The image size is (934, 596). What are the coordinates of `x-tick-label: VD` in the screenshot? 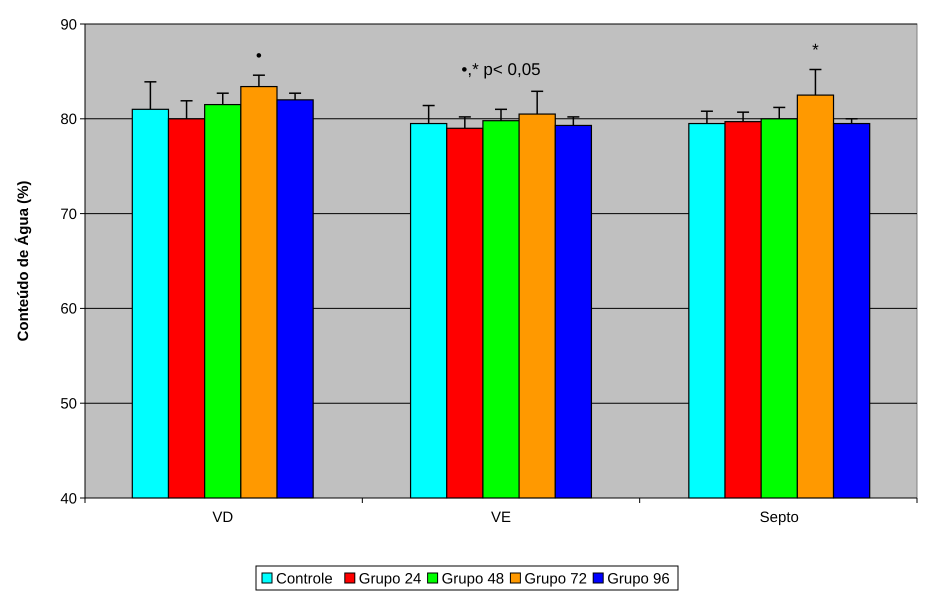 It's located at (223, 517).